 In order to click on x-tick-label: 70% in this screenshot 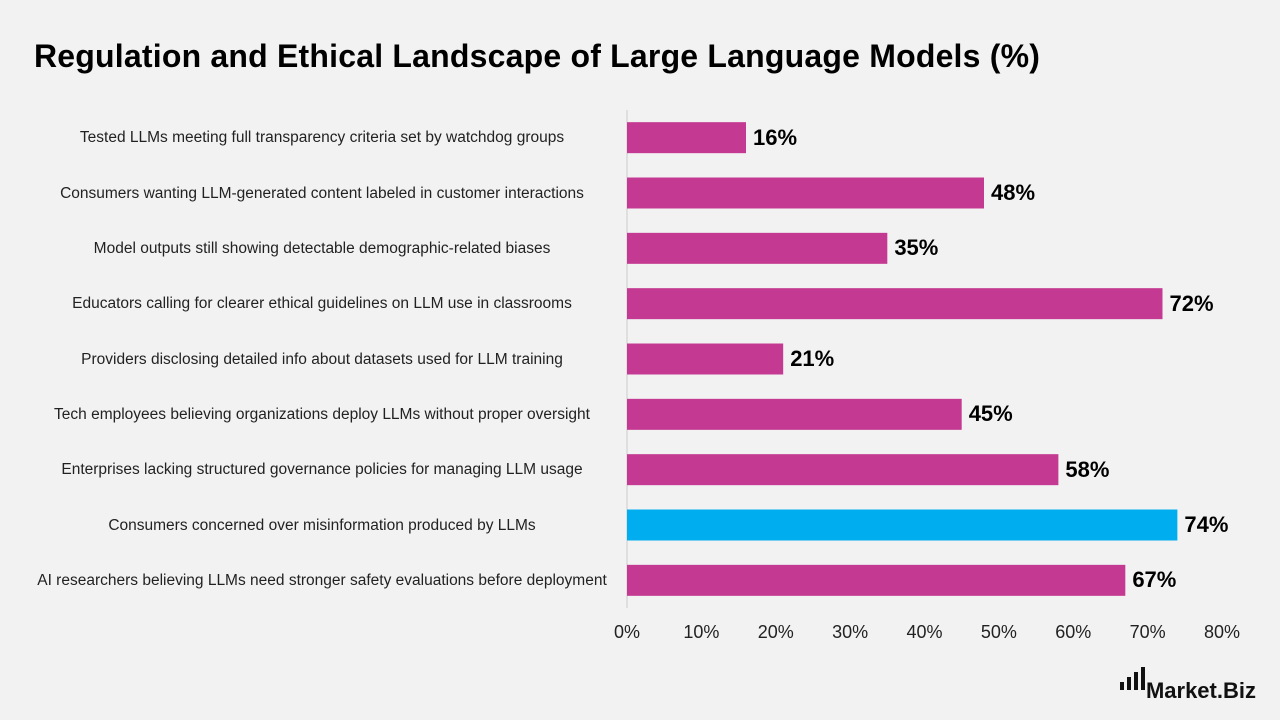, I will do `click(1147, 632)`.